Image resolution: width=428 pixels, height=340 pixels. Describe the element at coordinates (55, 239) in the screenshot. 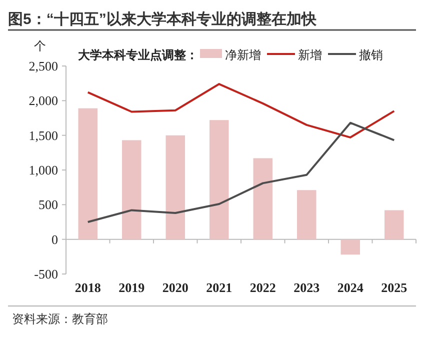

I see `y-tick-label: 0` at that location.